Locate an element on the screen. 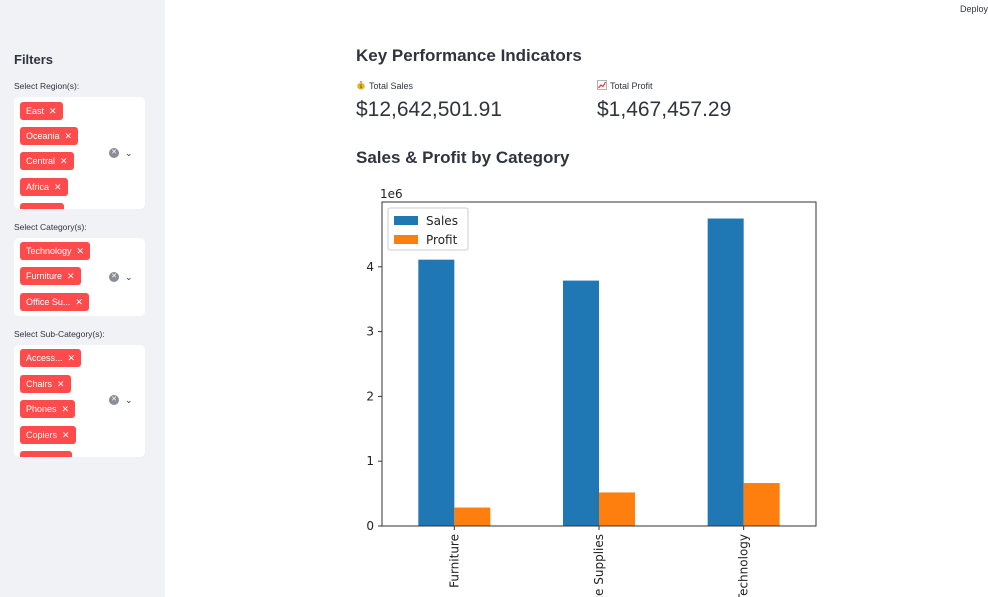 The image size is (988, 597). y-tick-label: 3 is located at coordinates (370, 332).